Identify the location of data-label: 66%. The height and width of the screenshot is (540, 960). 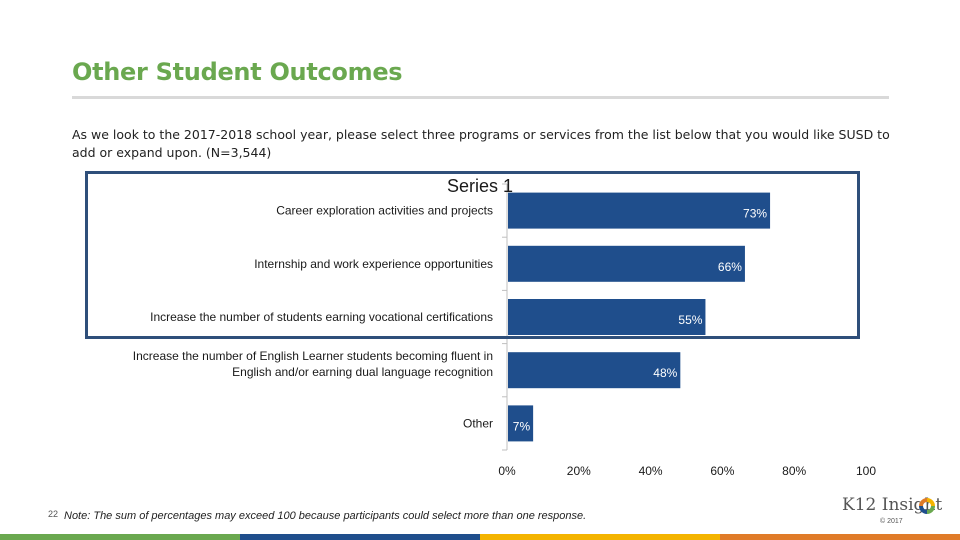
(730, 267).